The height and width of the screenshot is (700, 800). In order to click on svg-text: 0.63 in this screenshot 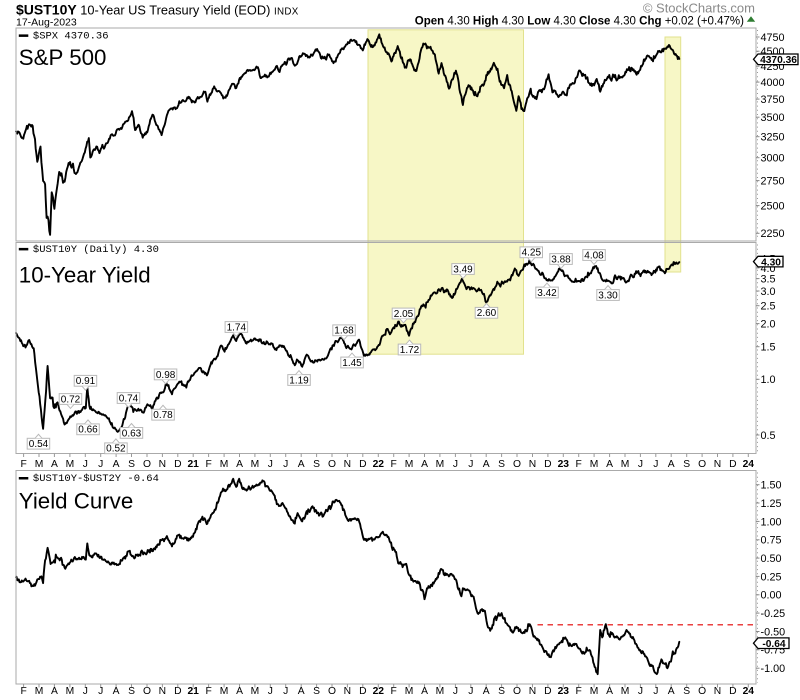, I will do `click(132, 433)`.